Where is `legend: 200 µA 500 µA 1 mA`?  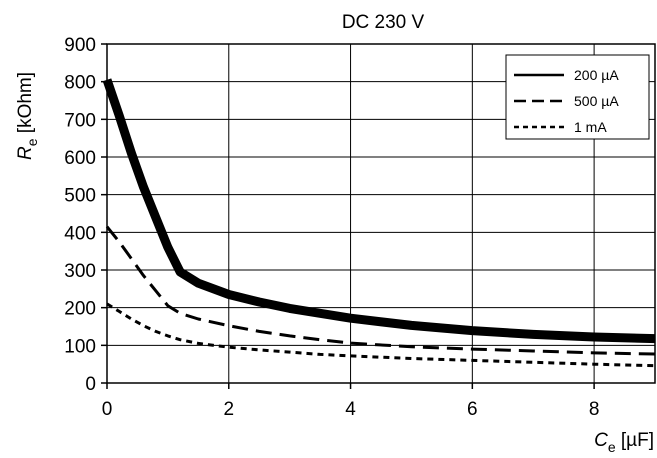 legend: 200 µA 500 µA 1 mA is located at coordinates (577, 97).